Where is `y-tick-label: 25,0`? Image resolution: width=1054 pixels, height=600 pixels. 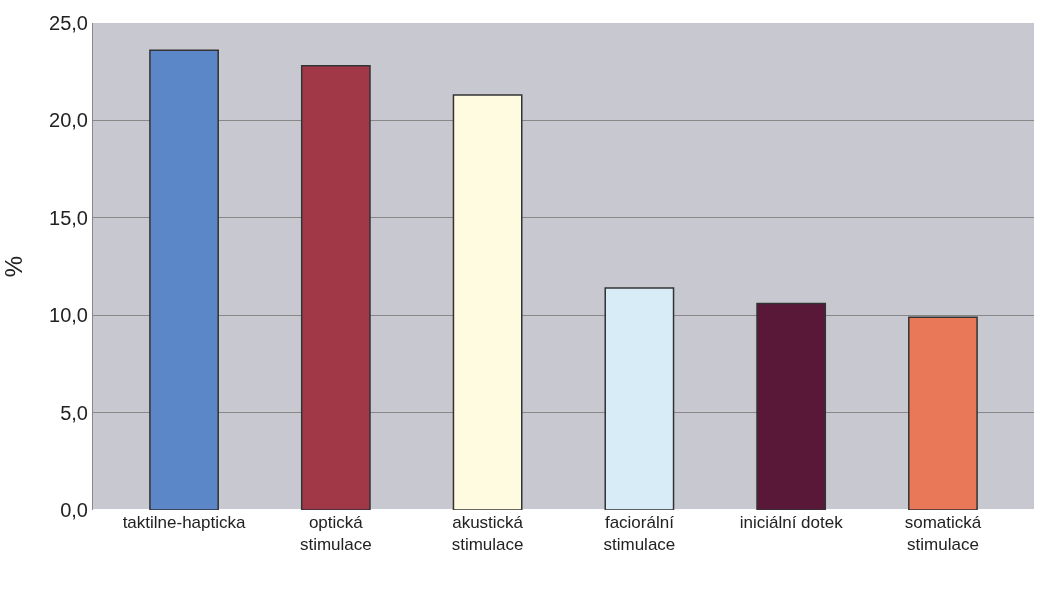 y-tick-label: 25,0 is located at coordinates (68, 23).